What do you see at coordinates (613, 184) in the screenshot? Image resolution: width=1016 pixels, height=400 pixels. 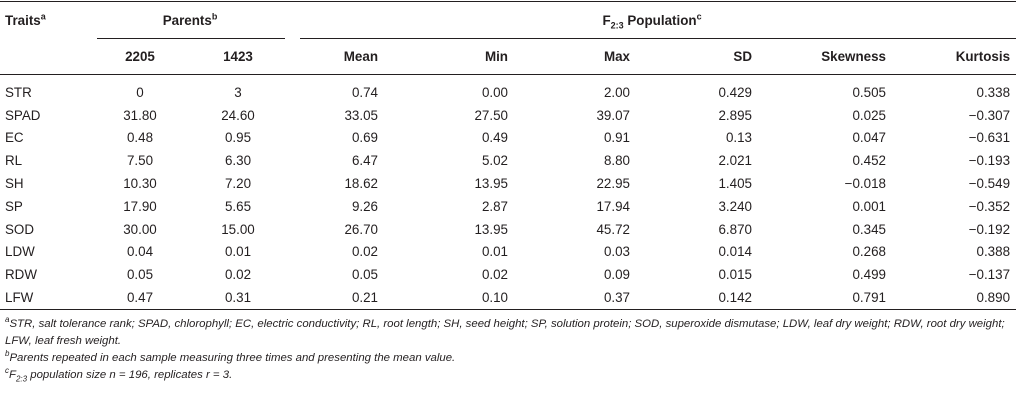 I see `cell-max: 22.95` at bounding box center [613, 184].